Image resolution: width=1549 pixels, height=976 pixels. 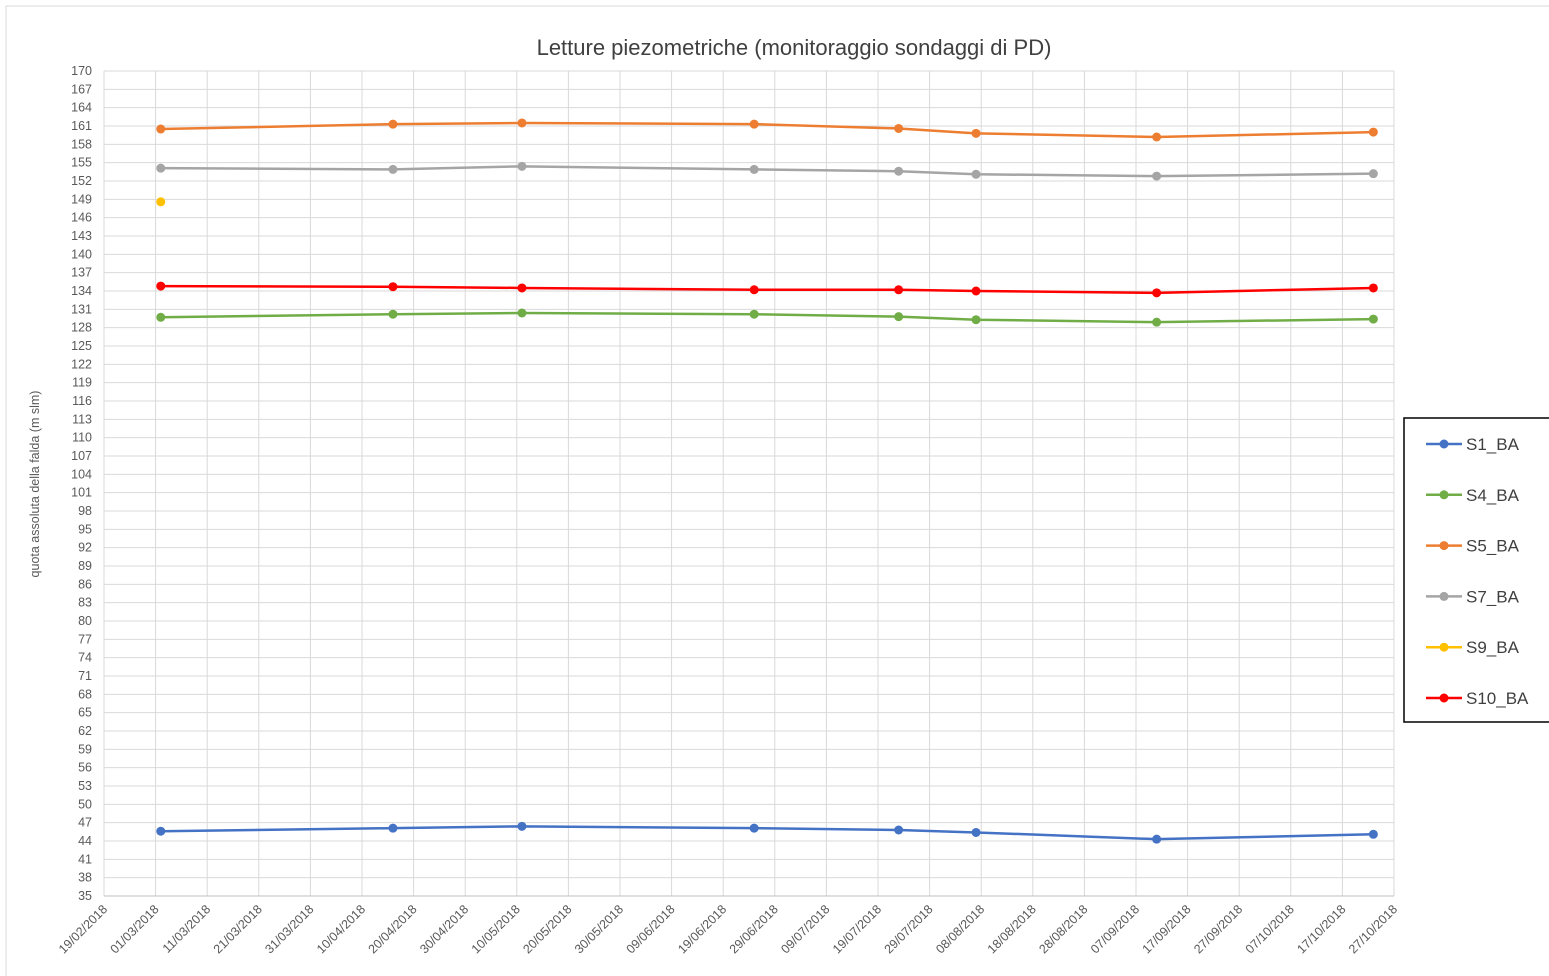 I want to click on y-tick-label: 146, so click(x=81, y=218).